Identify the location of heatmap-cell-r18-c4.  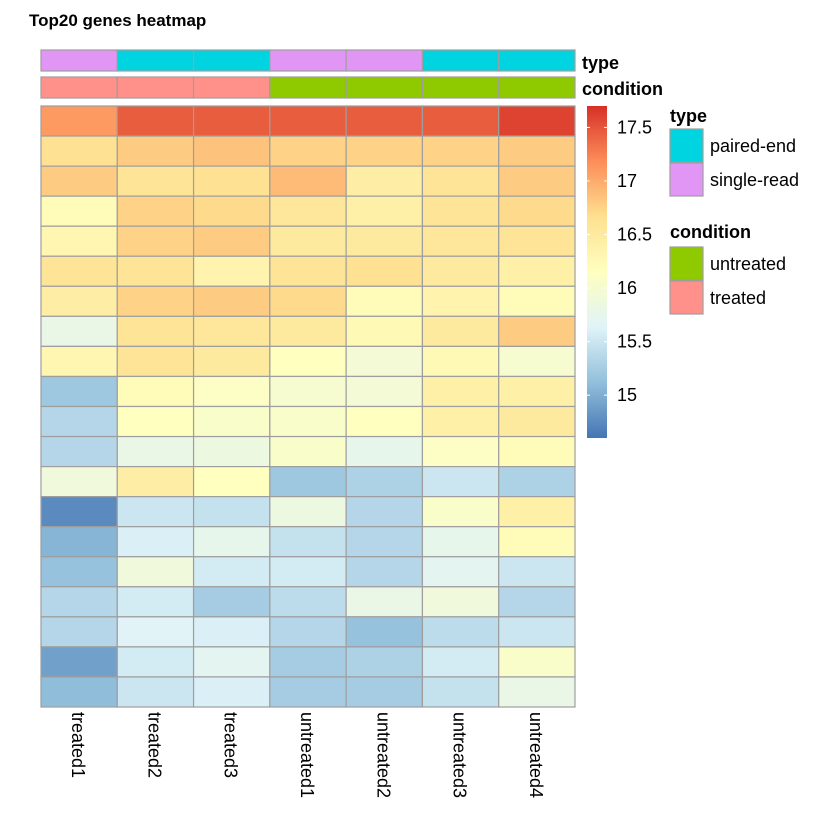
(308, 632).